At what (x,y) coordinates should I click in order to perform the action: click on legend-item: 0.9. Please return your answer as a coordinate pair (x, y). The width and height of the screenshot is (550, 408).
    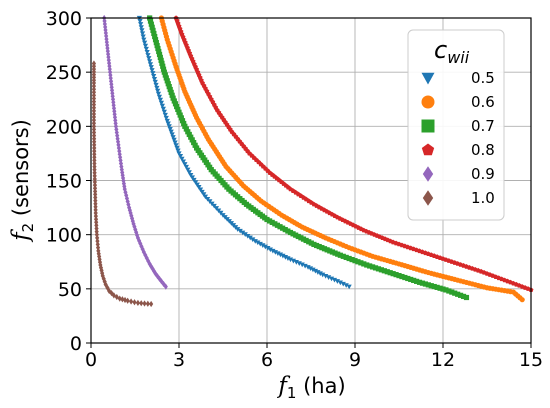
    Looking at the image, I should click on (458, 174).